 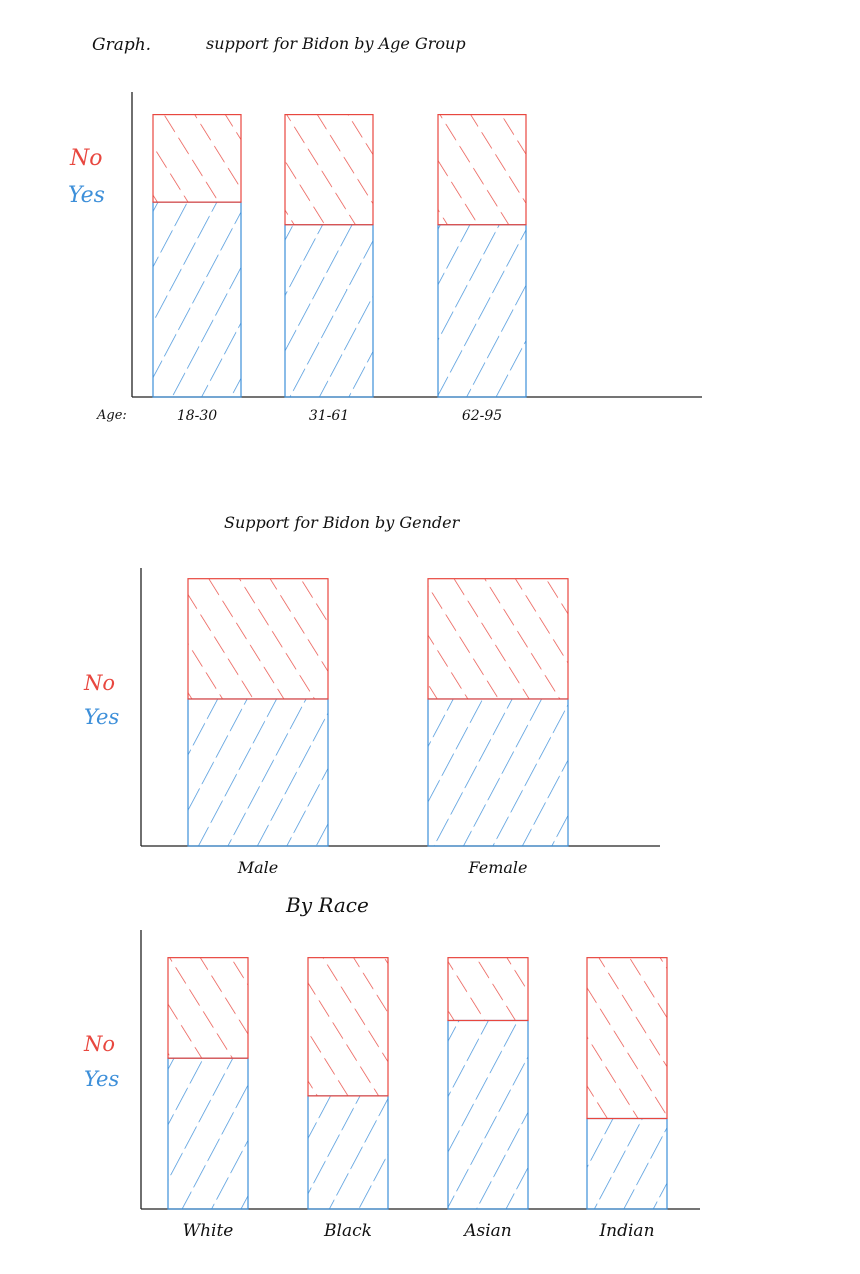 I want to click on tick-label: Male, so click(x=258, y=867).